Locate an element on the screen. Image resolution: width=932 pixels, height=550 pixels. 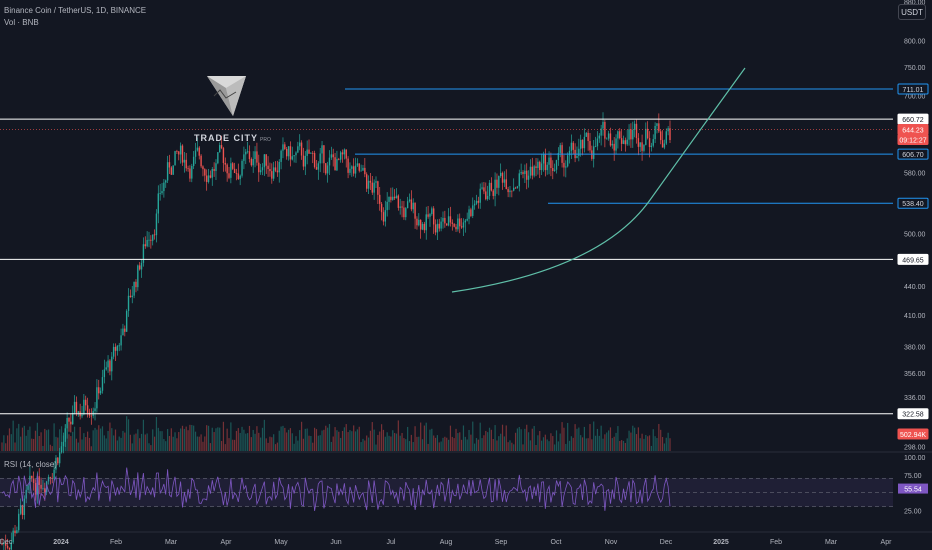
price-tick: 750.00 is located at coordinates (915, 68).